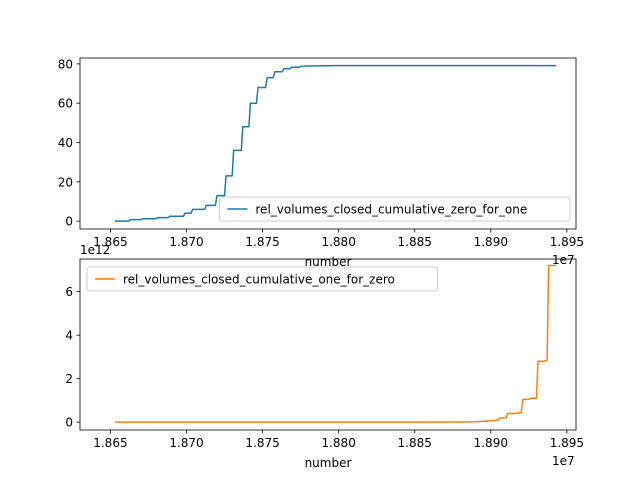 This screenshot has height=480, width=640. What do you see at coordinates (110, 242) in the screenshot?
I see `top-x-tick-label: 1.865` at bounding box center [110, 242].